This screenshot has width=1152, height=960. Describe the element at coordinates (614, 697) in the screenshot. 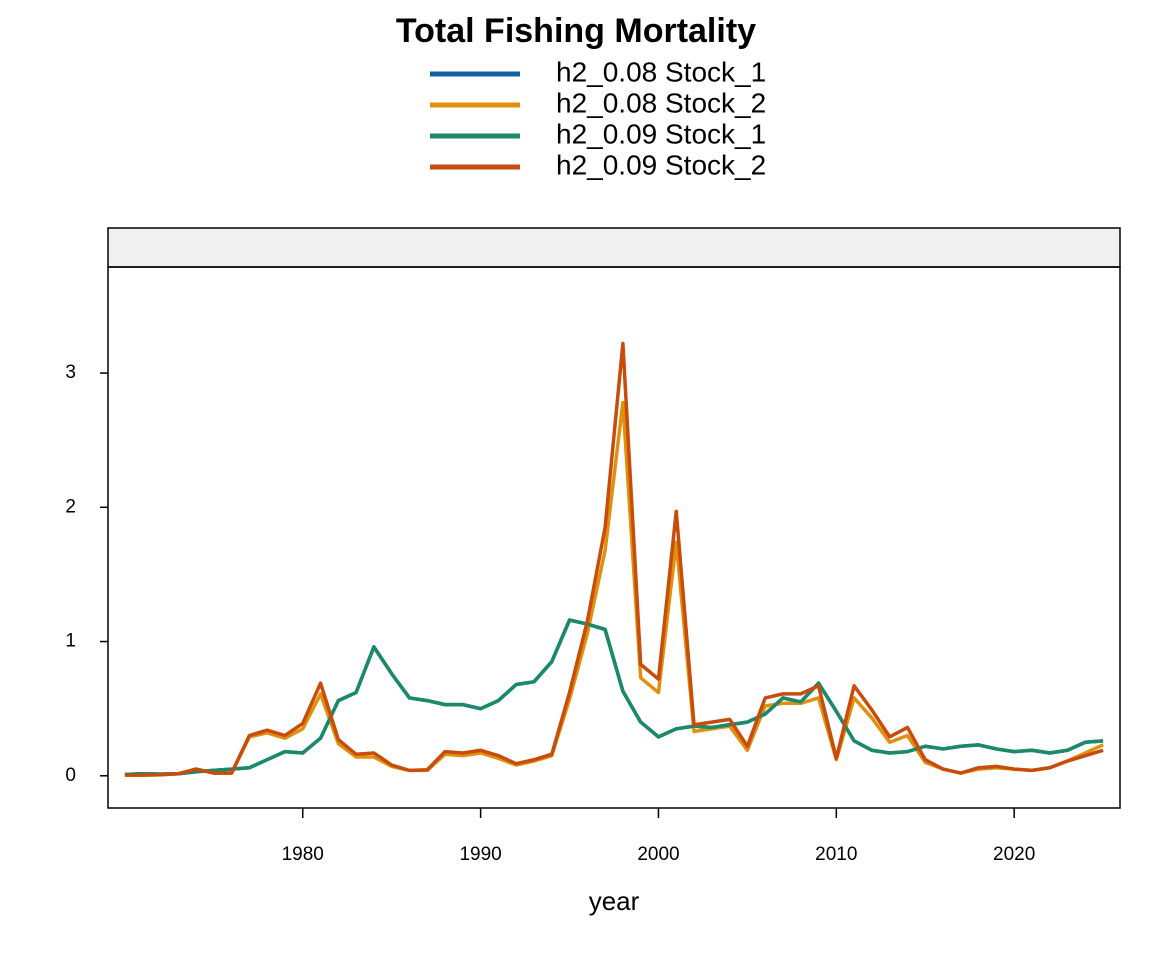

I see `series-line` at that location.